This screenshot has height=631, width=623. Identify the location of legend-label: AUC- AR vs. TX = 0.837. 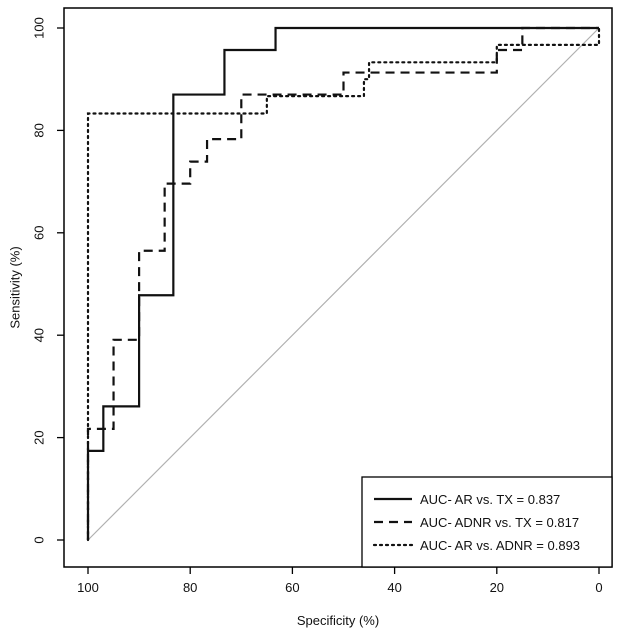
(490, 499).